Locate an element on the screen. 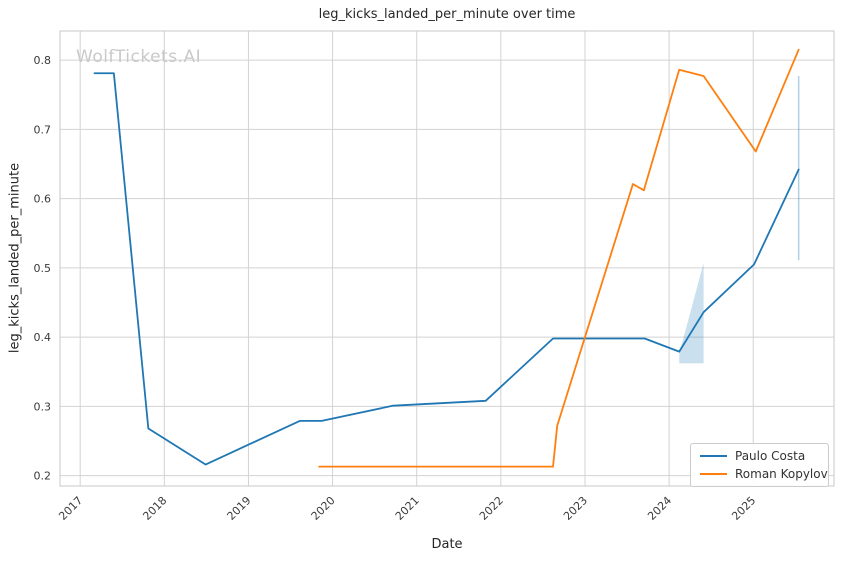 The width and height of the screenshot is (844, 561). x-tick-label: 2025 is located at coordinates (743, 508).